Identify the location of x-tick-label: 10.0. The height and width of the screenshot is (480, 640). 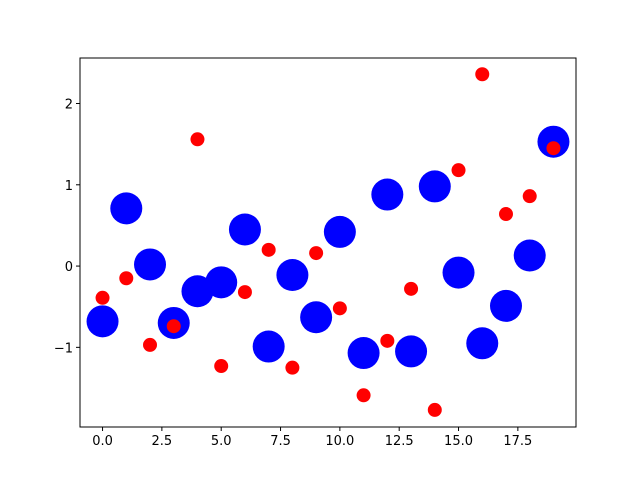
(339, 441).